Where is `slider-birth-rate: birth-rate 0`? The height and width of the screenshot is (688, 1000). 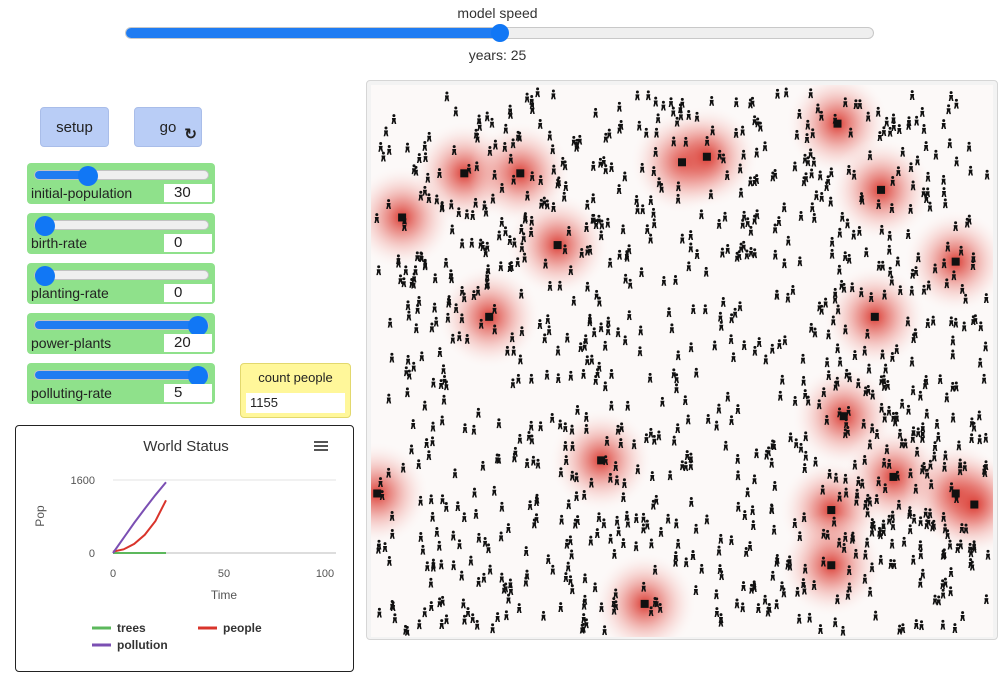 slider-birth-rate: birth-rate 0 is located at coordinates (121, 233).